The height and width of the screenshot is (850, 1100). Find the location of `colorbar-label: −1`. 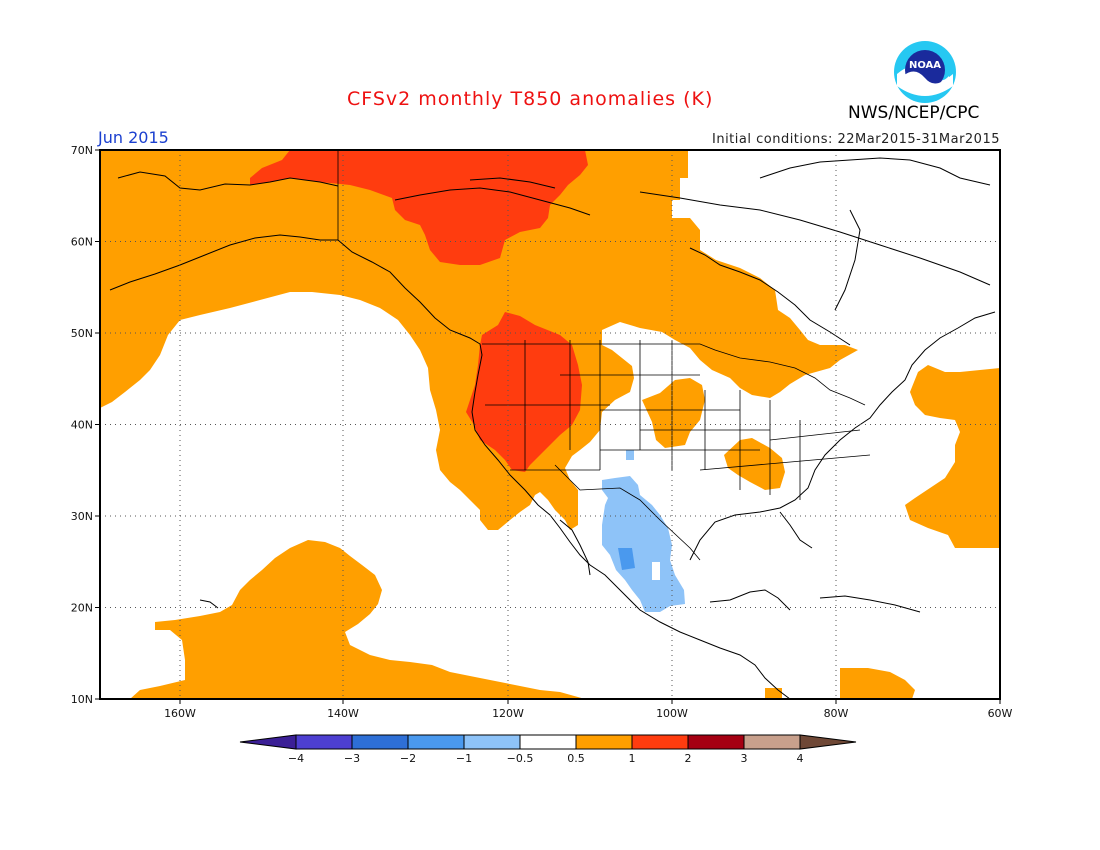

colorbar-label: −1 is located at coordinates (464, 758).